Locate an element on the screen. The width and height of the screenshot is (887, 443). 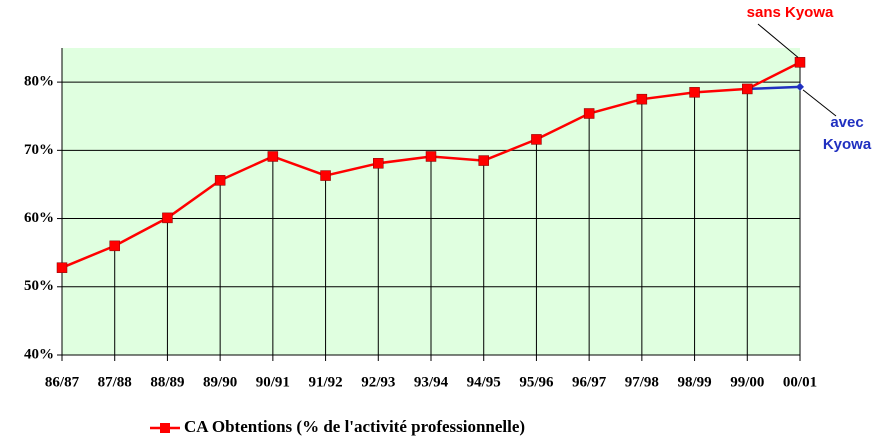
x-tick-label: 97/98 is located at coordinates (642, 382).